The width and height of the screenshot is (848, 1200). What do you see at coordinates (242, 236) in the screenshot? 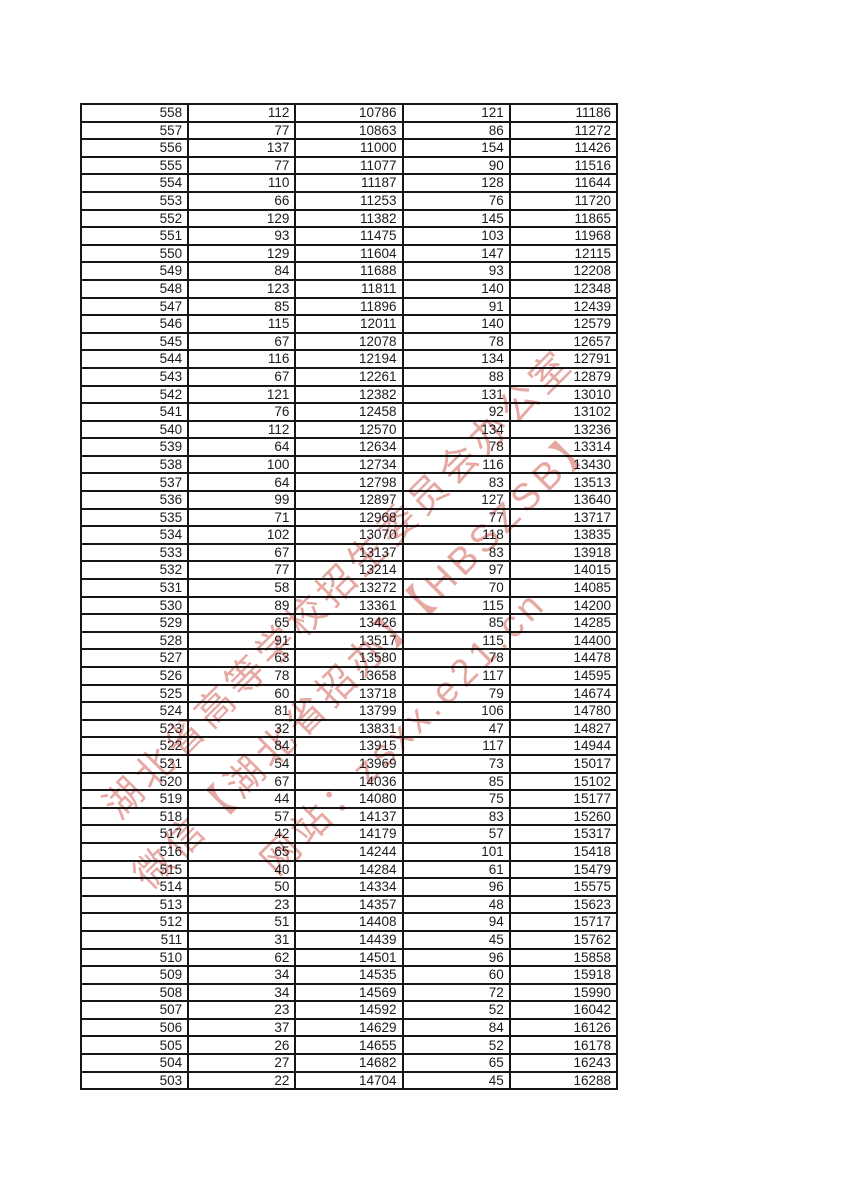
I see `count-a-cell: 93` at bounding box center [242, 236].